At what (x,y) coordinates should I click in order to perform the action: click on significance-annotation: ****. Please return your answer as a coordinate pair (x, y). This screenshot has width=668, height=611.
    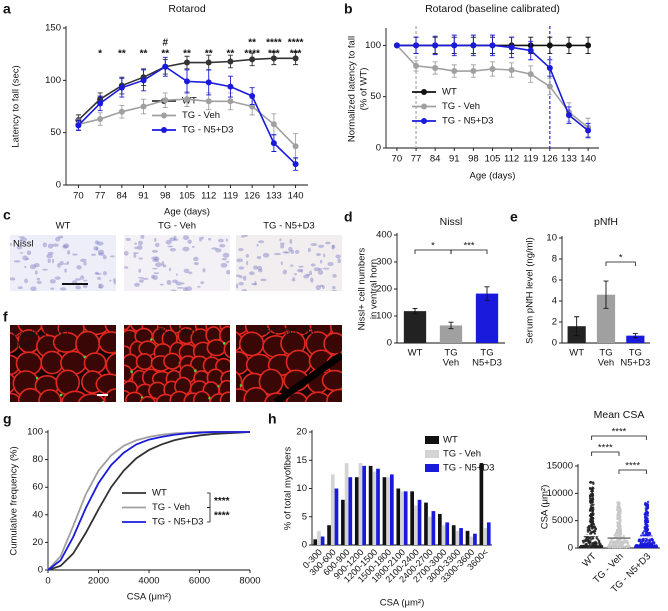
    Looking at the image, I should click on (274, 43).